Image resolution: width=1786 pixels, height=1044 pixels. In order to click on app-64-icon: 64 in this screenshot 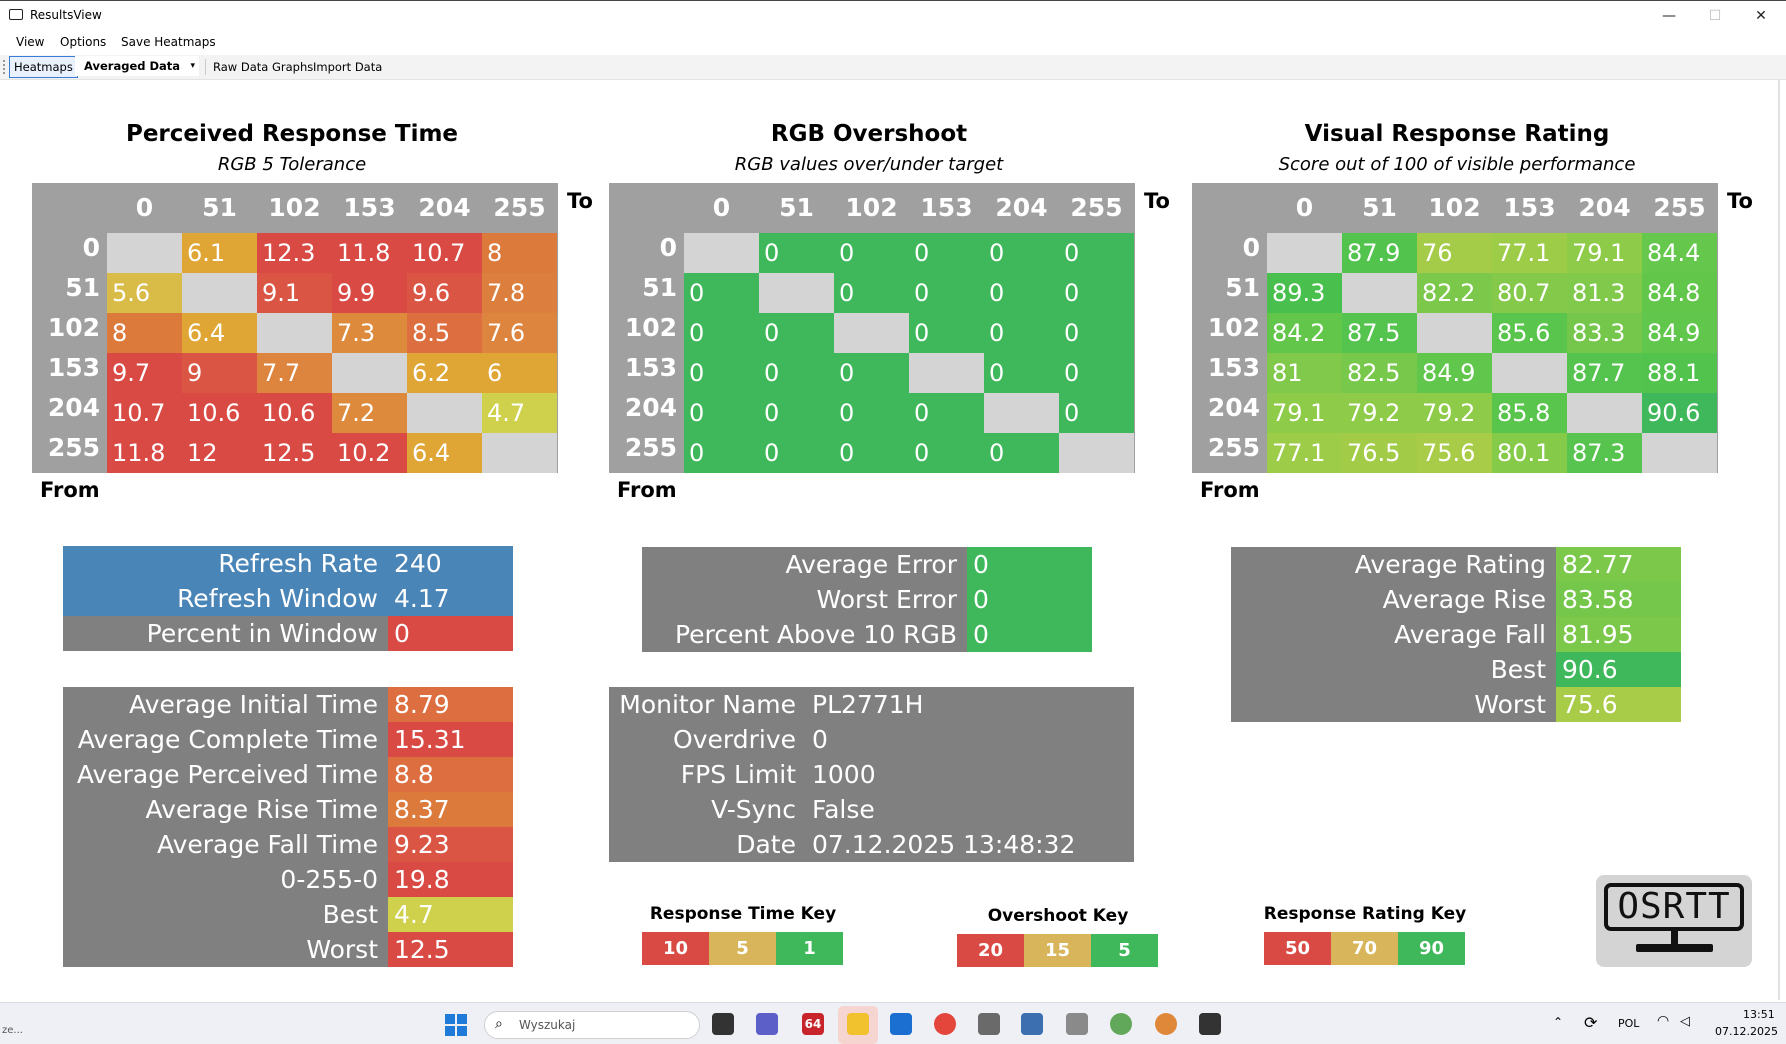, I will do `click(813, 1024)`.